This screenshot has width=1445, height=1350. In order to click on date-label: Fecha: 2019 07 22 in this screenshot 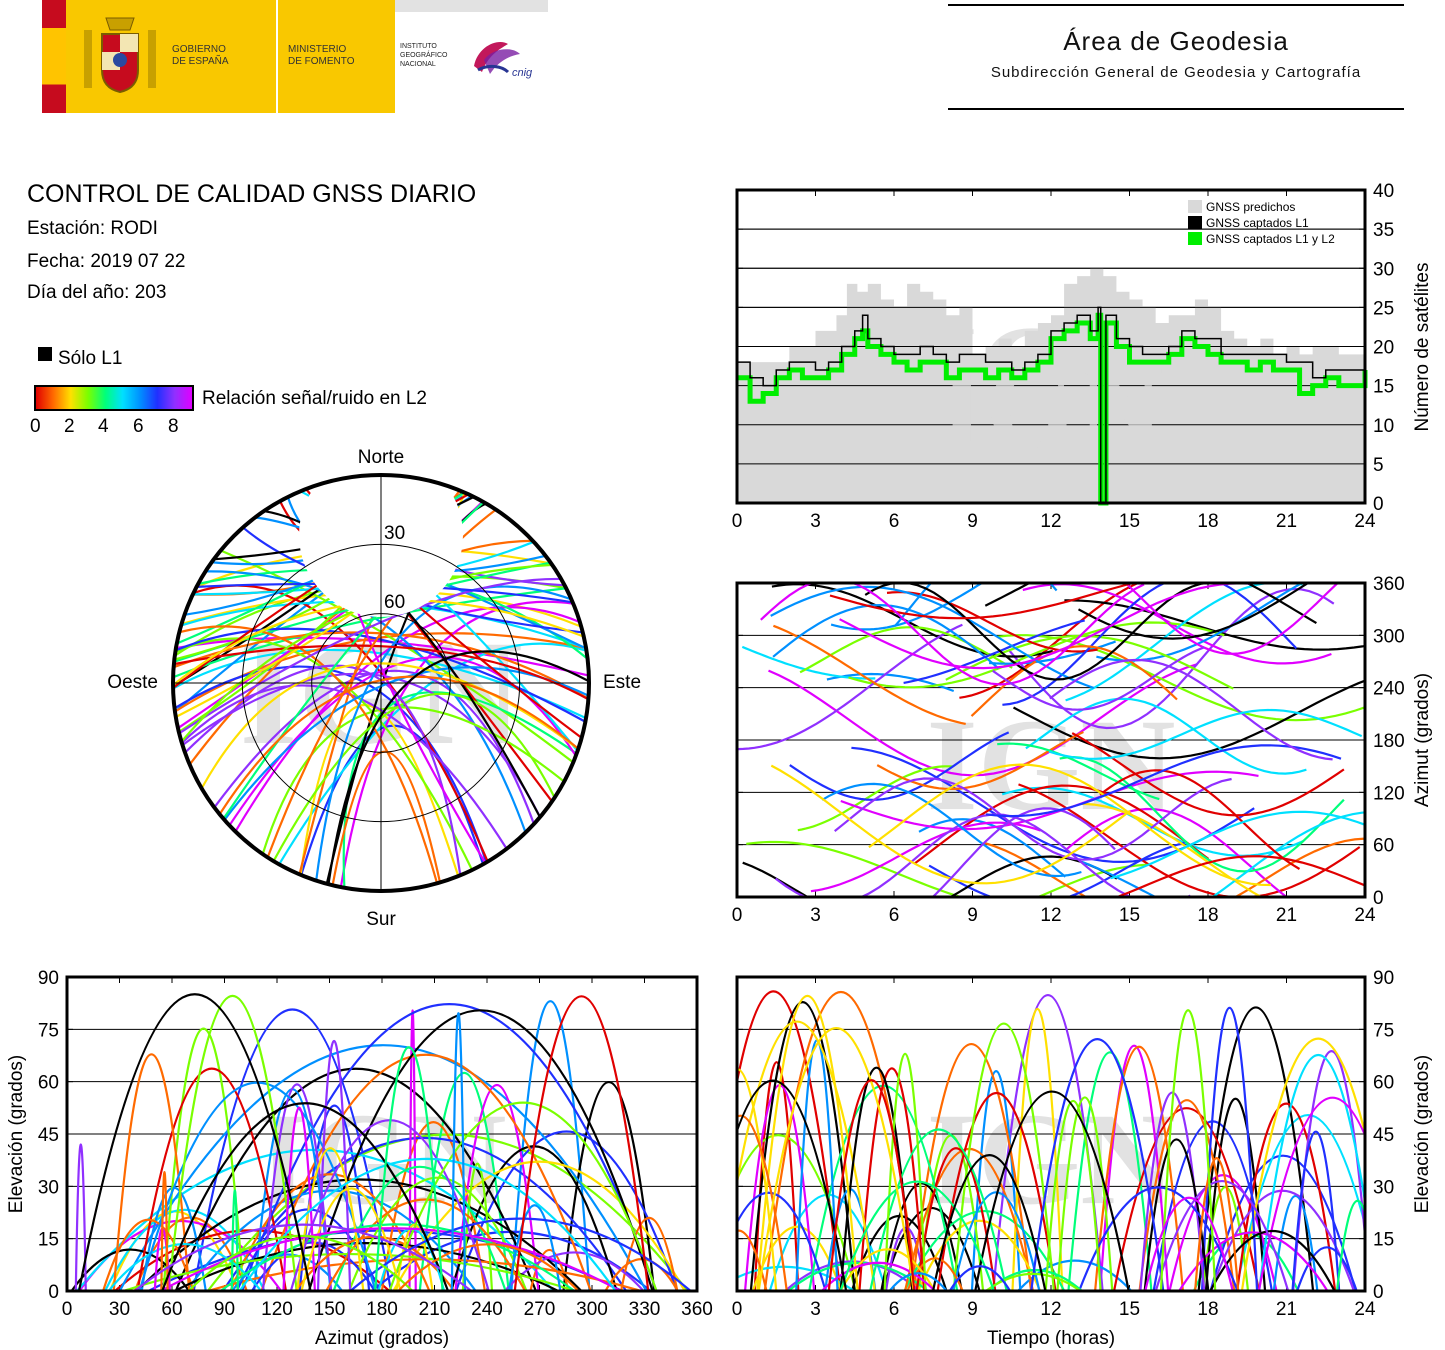, I will do `click(106, 261)`.